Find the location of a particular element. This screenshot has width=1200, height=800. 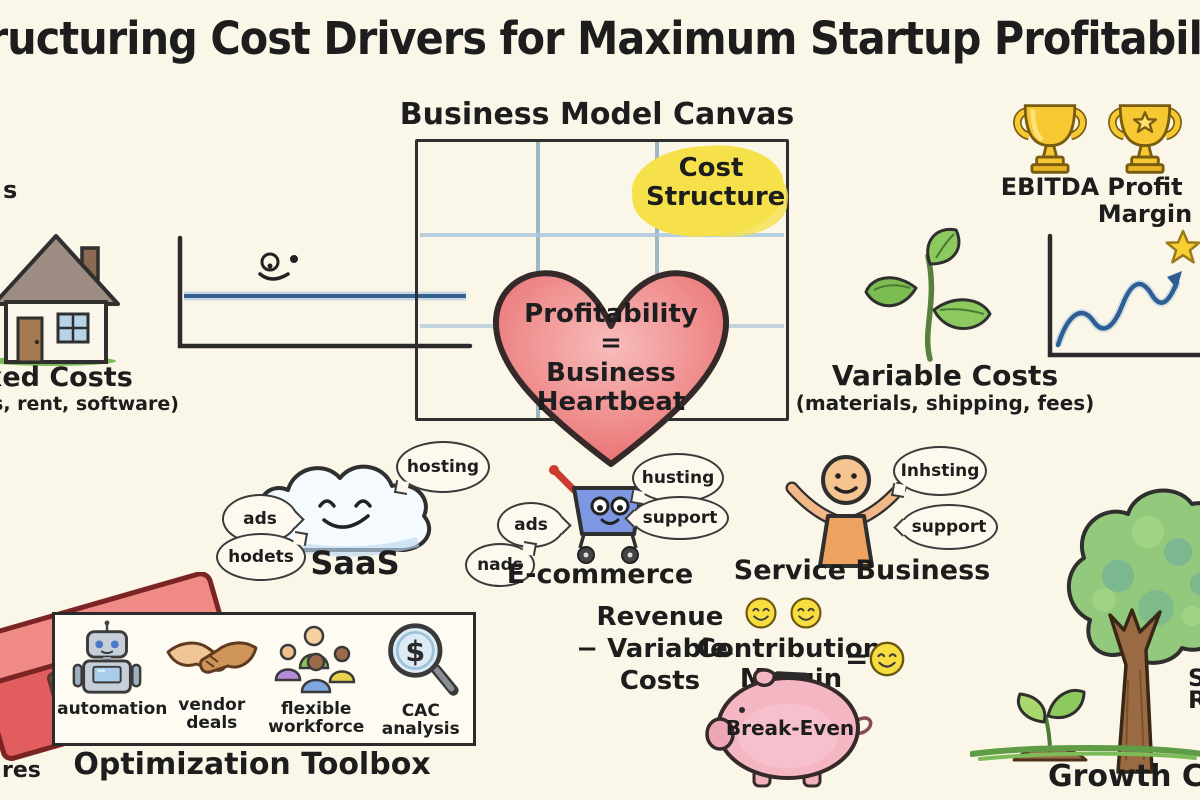

formula-revenue: Revenue is located at coordinates (660, 617).